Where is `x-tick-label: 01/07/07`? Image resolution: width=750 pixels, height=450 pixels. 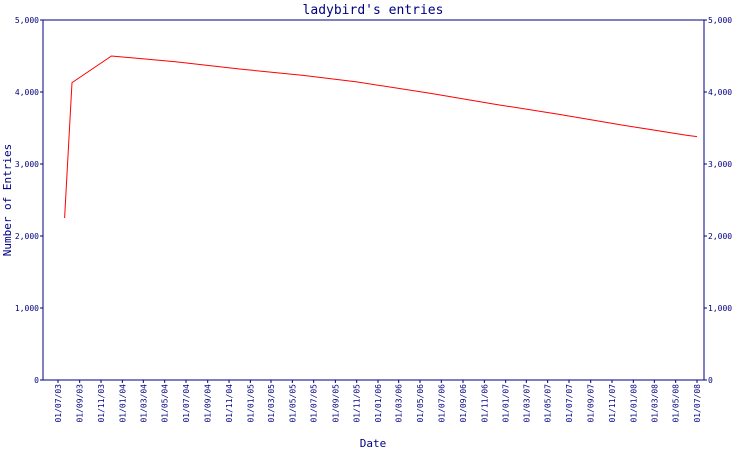 x-tick-label: 01/07/07 is located at coordinates (569, 403).